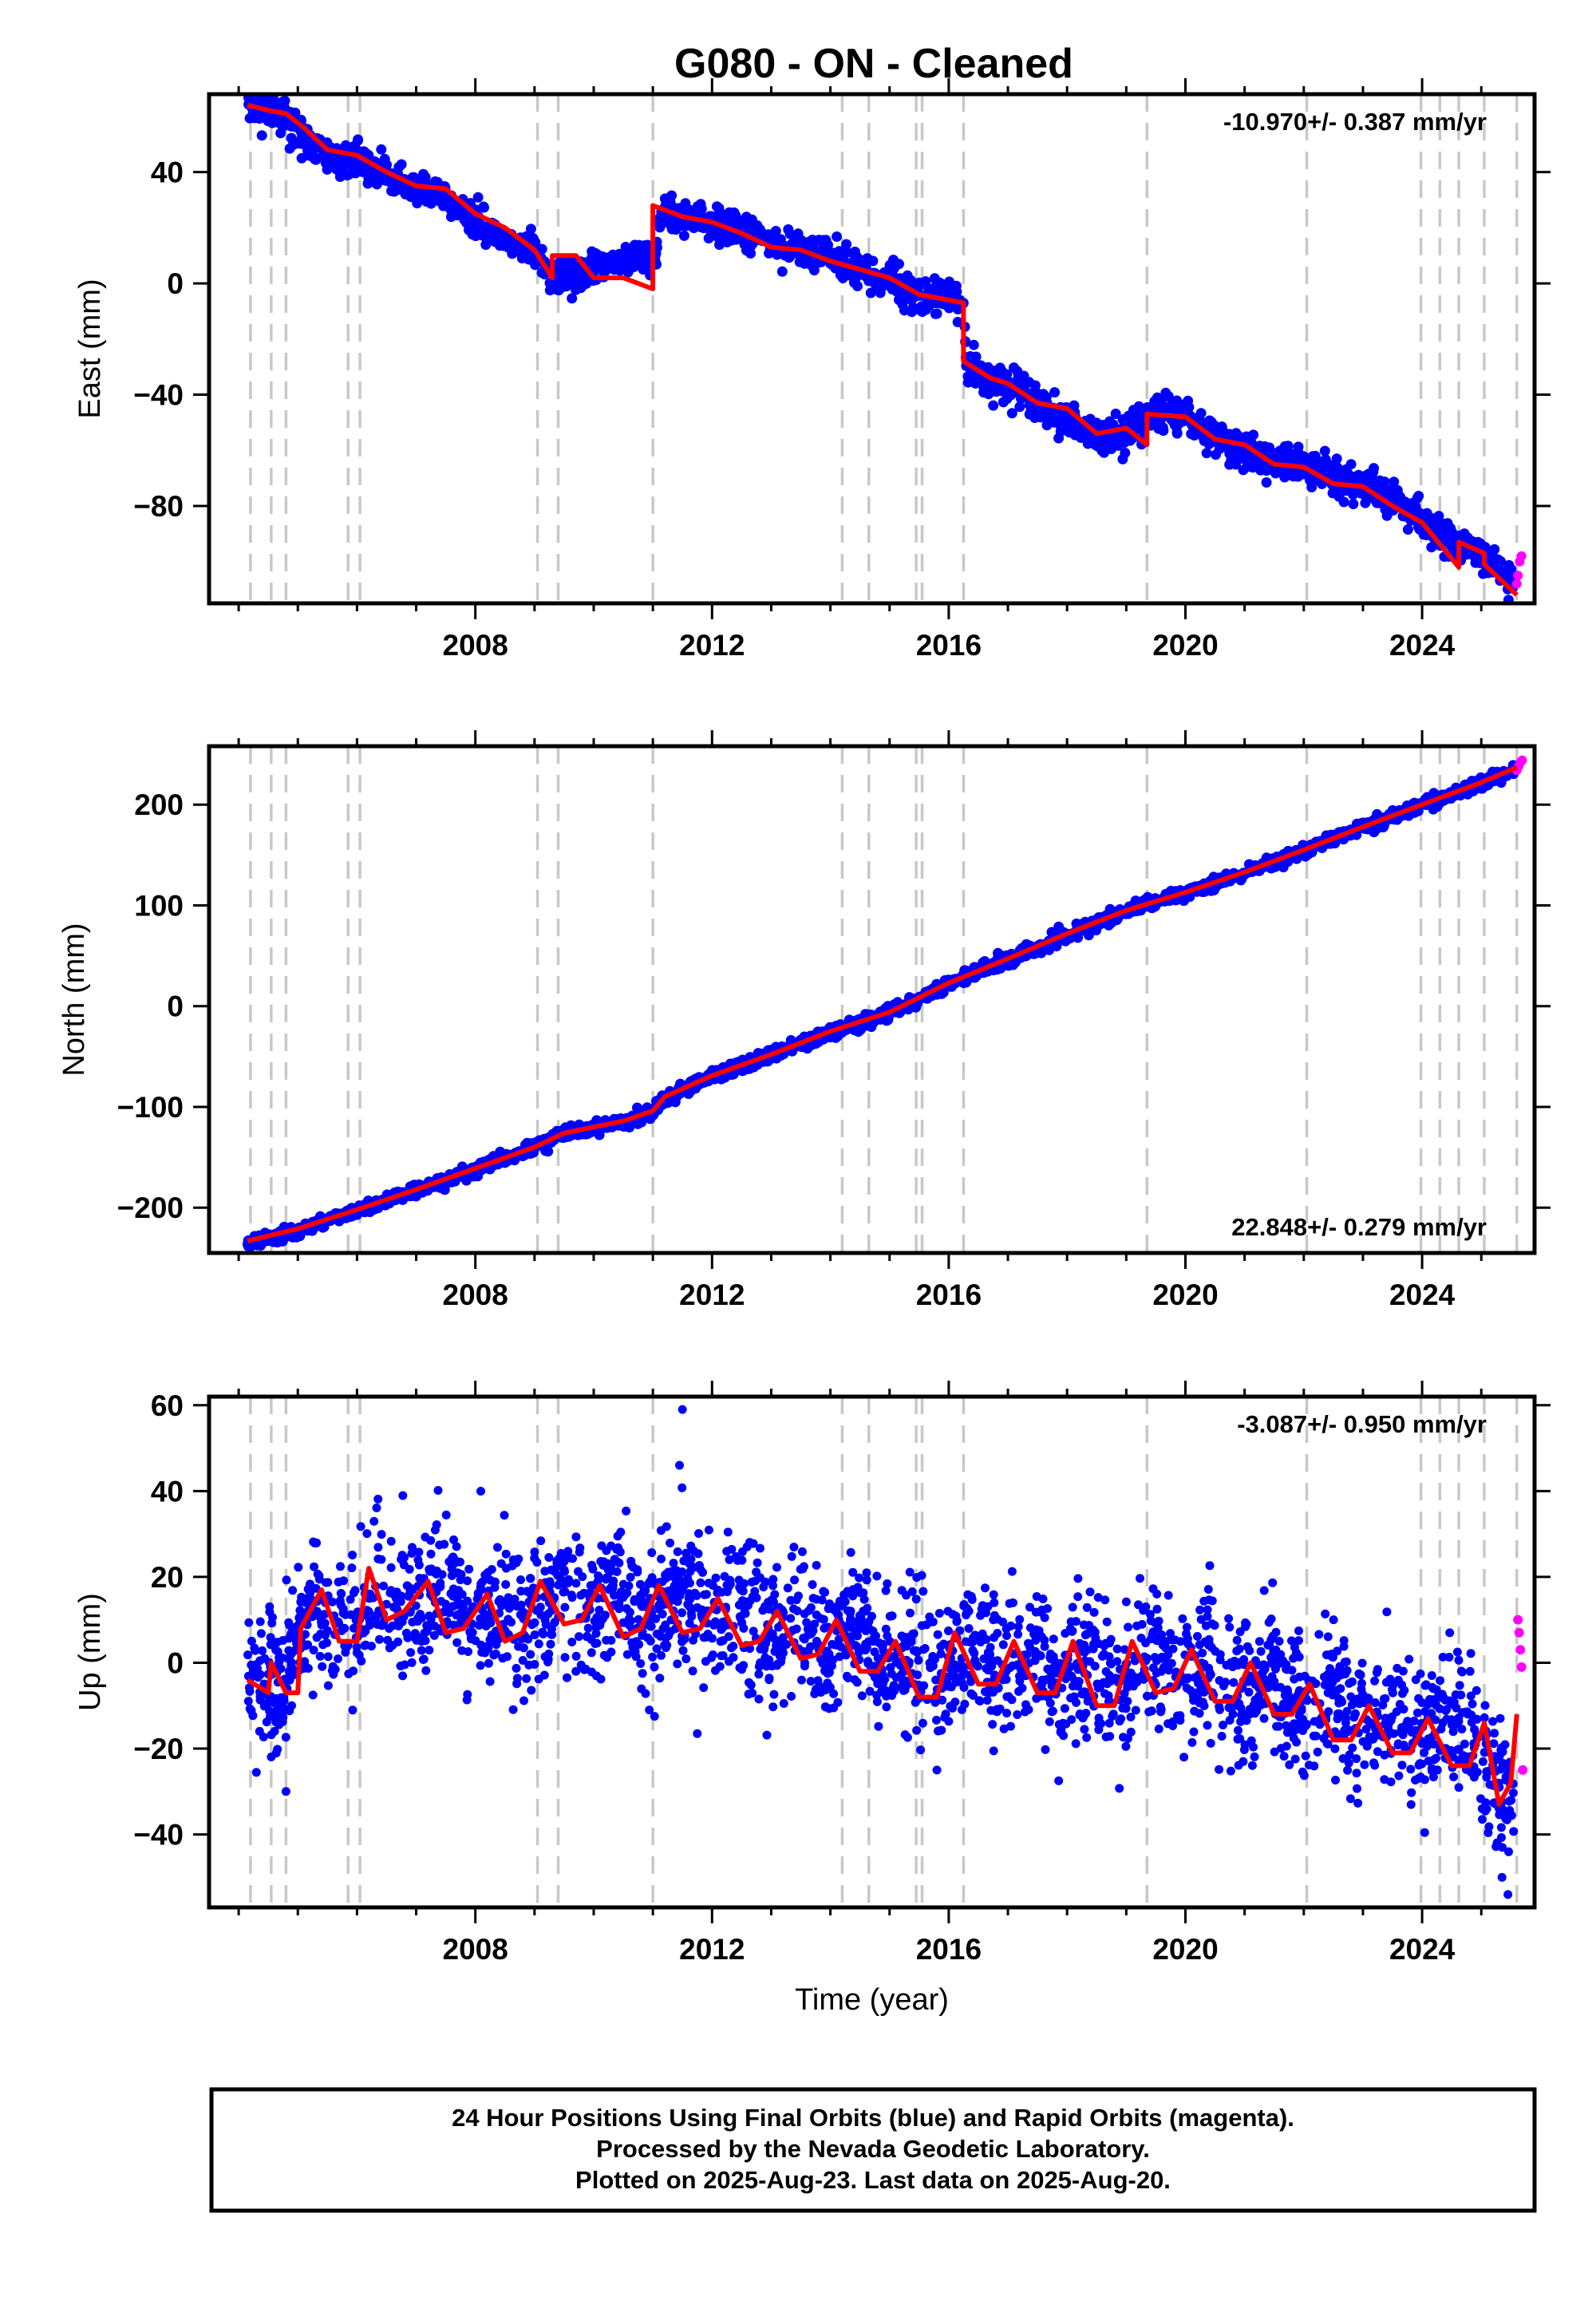  Describe the element at coordinates (90, 348) in the screenshot. I see `y-axis-label: East (mm)` at that location.